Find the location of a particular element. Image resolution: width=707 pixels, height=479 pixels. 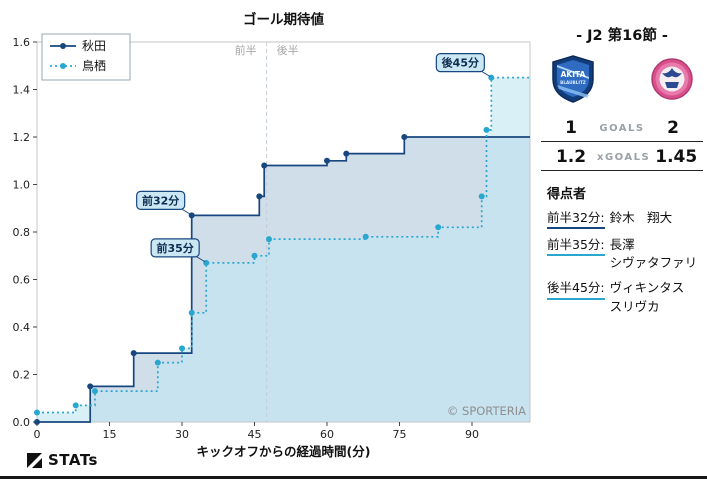

stats-logo: STATs is located at coordinates (62, 460).